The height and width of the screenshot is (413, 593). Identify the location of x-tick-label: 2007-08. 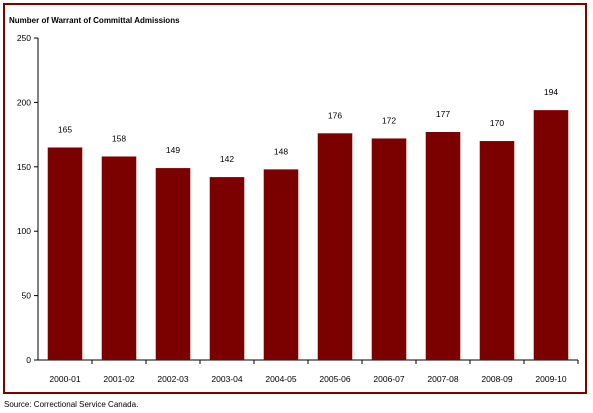
(442, 379).